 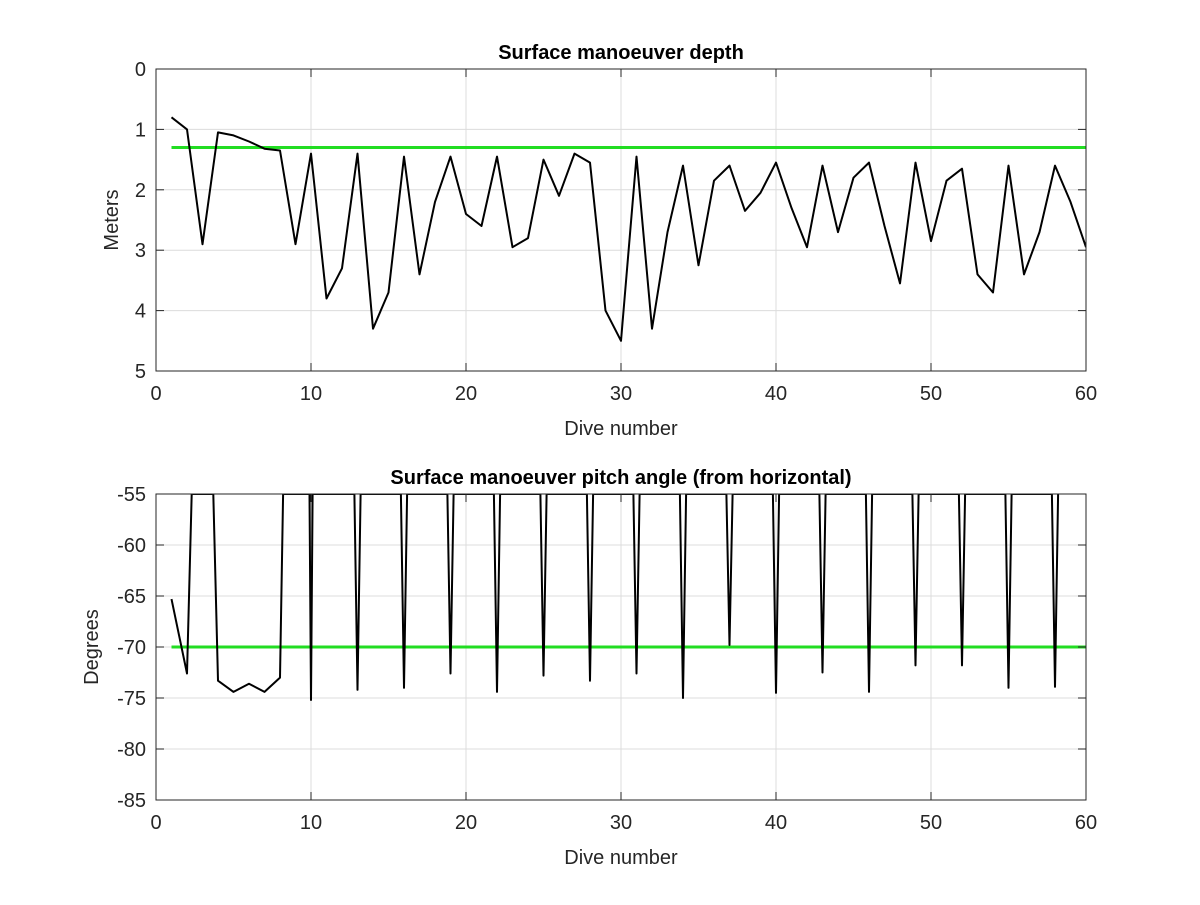 I want to click on pitch-x-tick-label-6: 60, so click(x=1086, y=823).